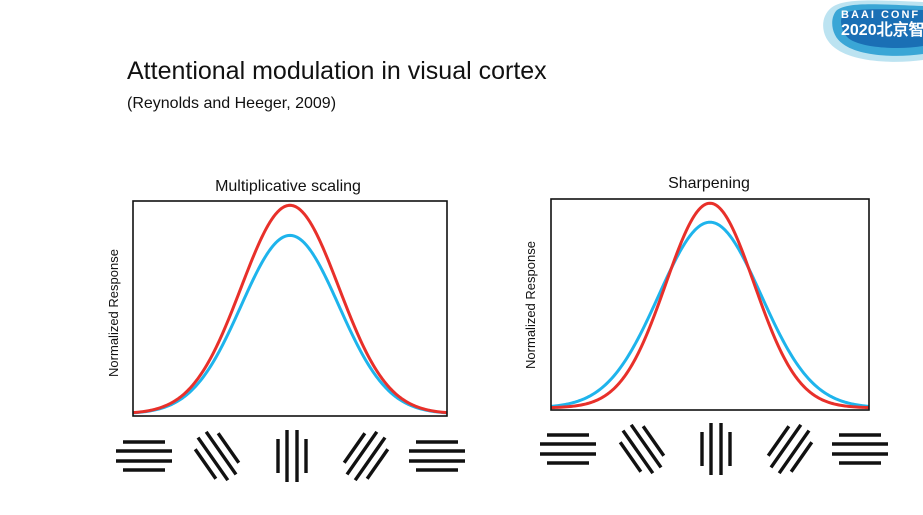 This screenshot has width=923, height=515. What do you see at coordinates (709, 183) in the screenshot?
I see `chart-title: Sharpening` at bounding box center [709, 183].